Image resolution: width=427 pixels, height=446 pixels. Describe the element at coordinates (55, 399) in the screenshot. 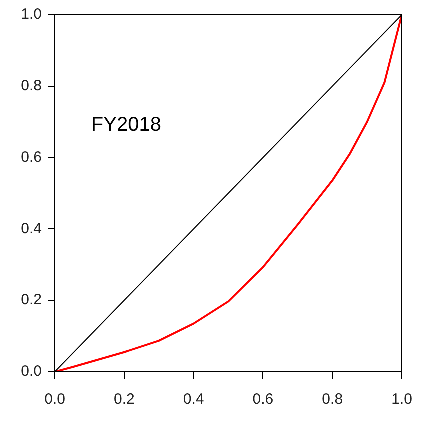

I see `x-tick-label: 0.0` at that location.